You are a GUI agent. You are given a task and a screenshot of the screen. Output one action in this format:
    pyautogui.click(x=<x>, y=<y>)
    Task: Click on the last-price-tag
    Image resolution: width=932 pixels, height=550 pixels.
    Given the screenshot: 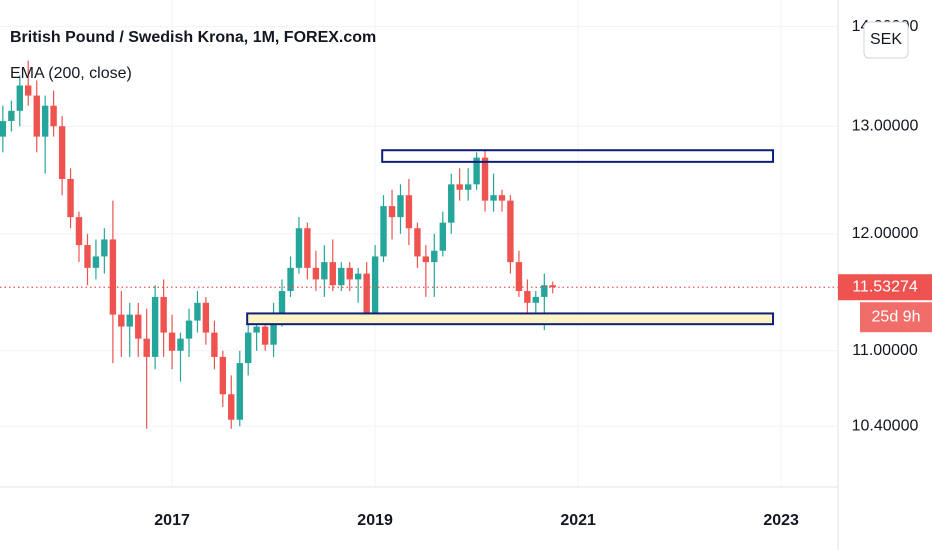 What is the action you would take?
    pyautogui.click(x=885, y=287)
    